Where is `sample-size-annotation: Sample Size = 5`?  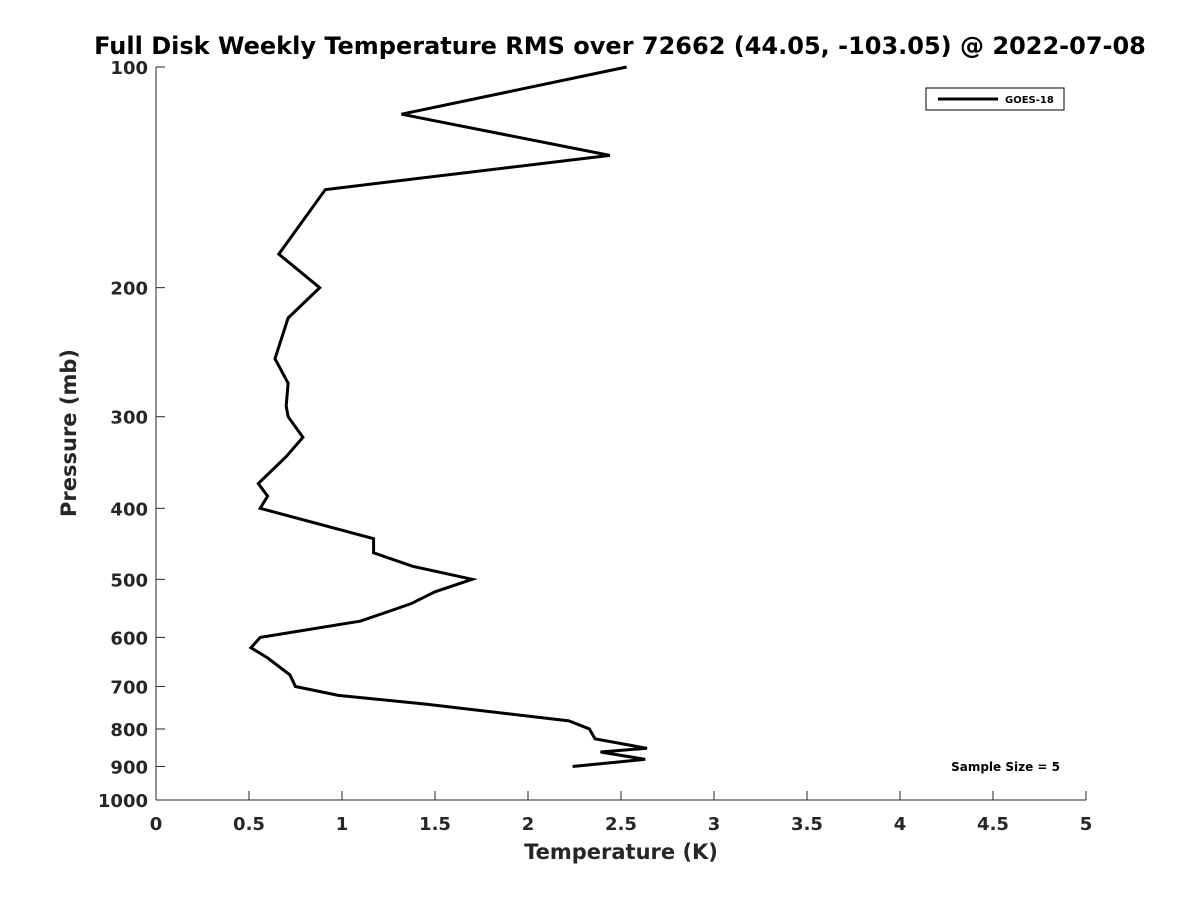
sample-size-annotation: Sample Size = 5 is located at coordinates (1005, 767).